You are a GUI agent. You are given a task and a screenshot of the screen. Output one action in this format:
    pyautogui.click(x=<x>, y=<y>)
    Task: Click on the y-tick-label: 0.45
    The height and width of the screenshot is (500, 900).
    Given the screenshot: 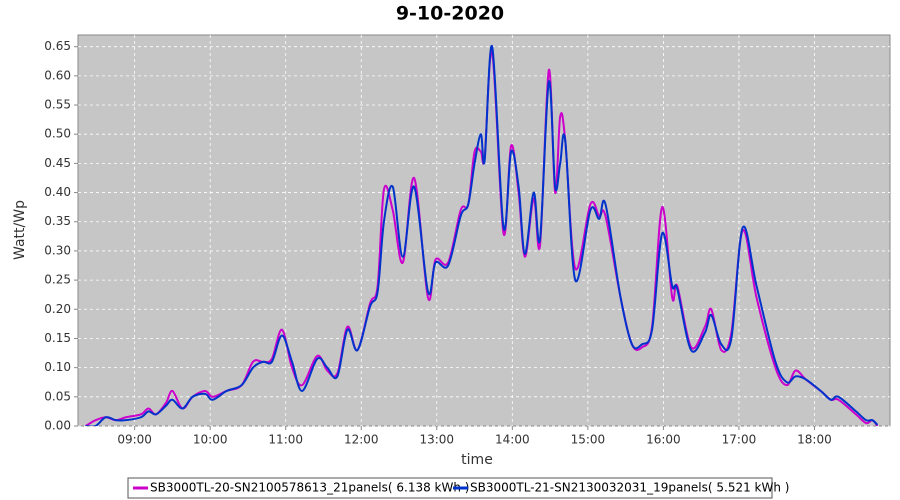 What is the action you would take?
    pyautogui.click(x=57, y=163)
    